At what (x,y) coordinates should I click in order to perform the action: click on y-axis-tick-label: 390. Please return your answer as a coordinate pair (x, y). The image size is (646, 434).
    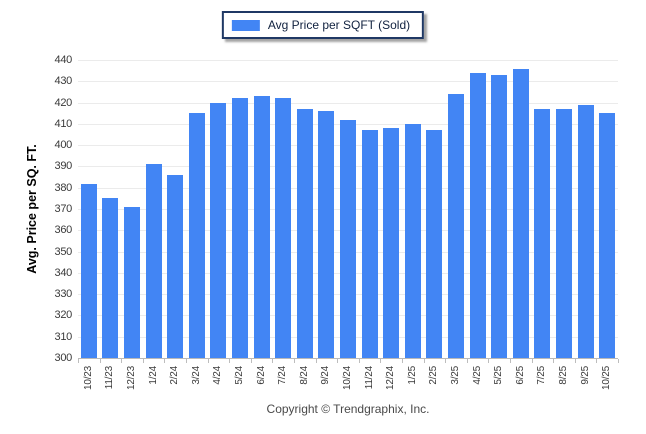
    Looking at the image, I should click on (63, 166).